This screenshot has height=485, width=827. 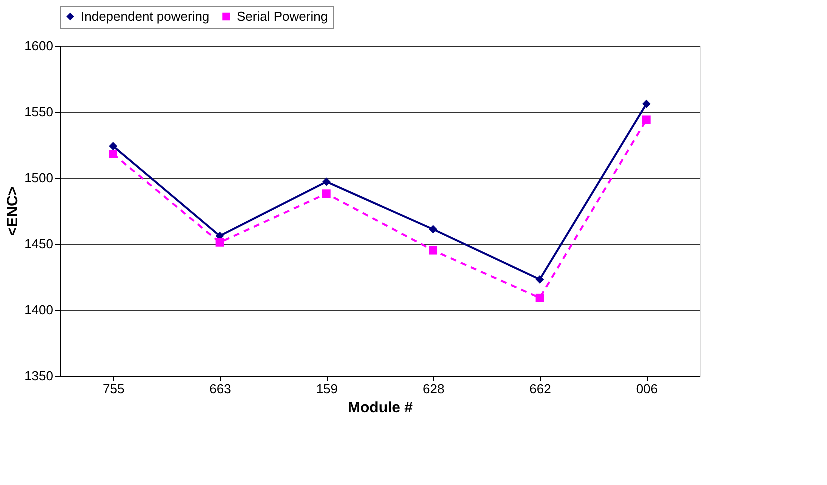 What do you see at coordinates (39, 376) in the screenshot?
I see `y-tick-label: 1350` at bounding box center [39, 376].